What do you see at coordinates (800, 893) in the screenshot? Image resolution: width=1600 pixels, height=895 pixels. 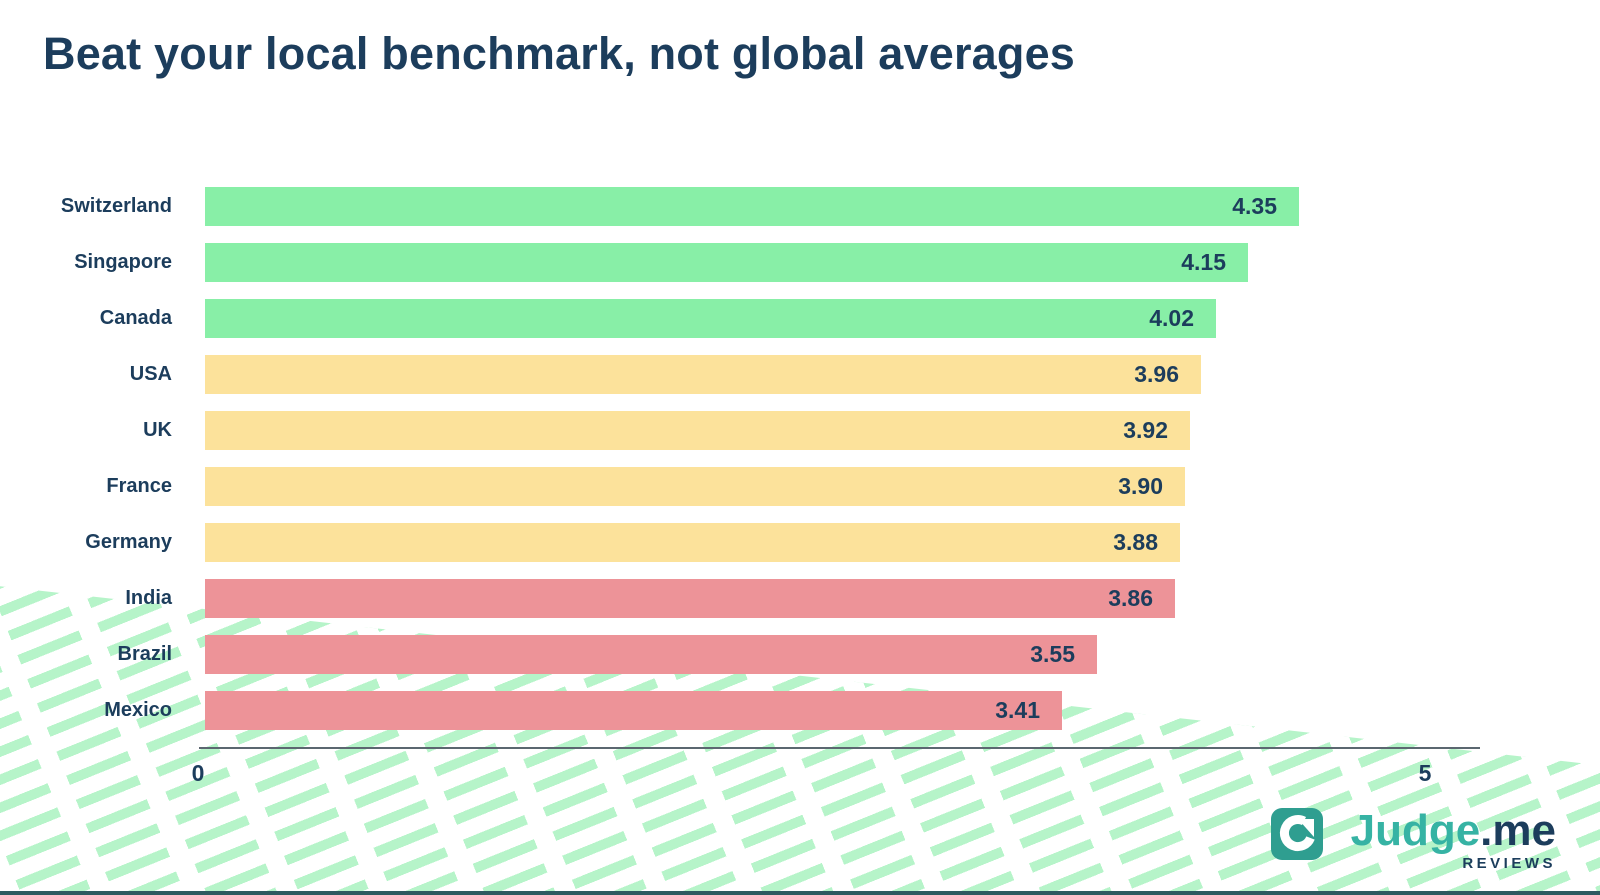 I see `bottom-edge-strip` at bounding box center [800, 893].